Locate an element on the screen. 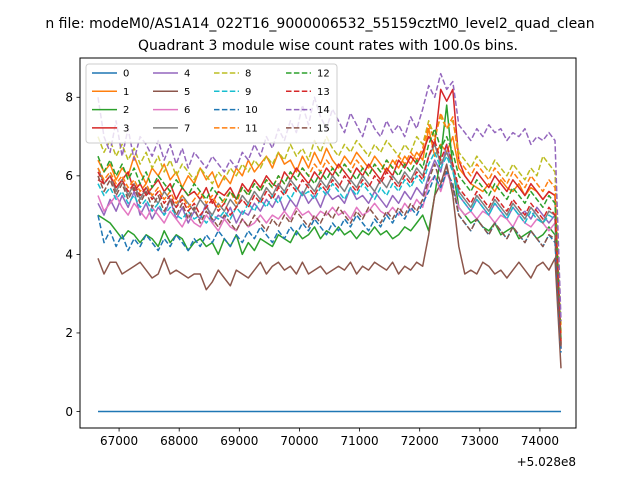  x-tick-label: 67000 is located at coordinates (119, 441).